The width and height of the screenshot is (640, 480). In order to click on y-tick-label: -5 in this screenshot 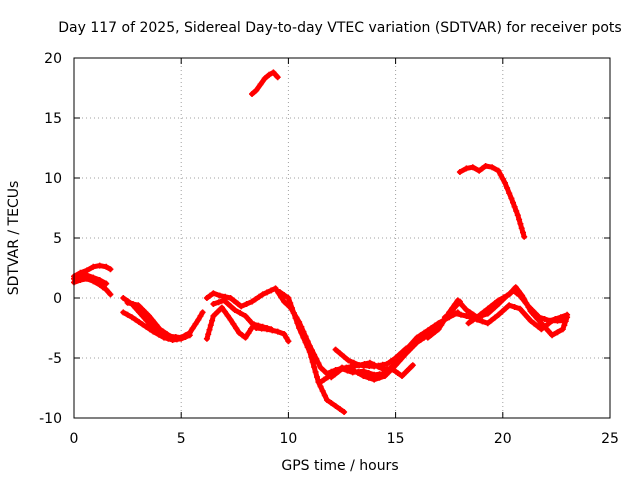, I will do `click(55, 359)`.